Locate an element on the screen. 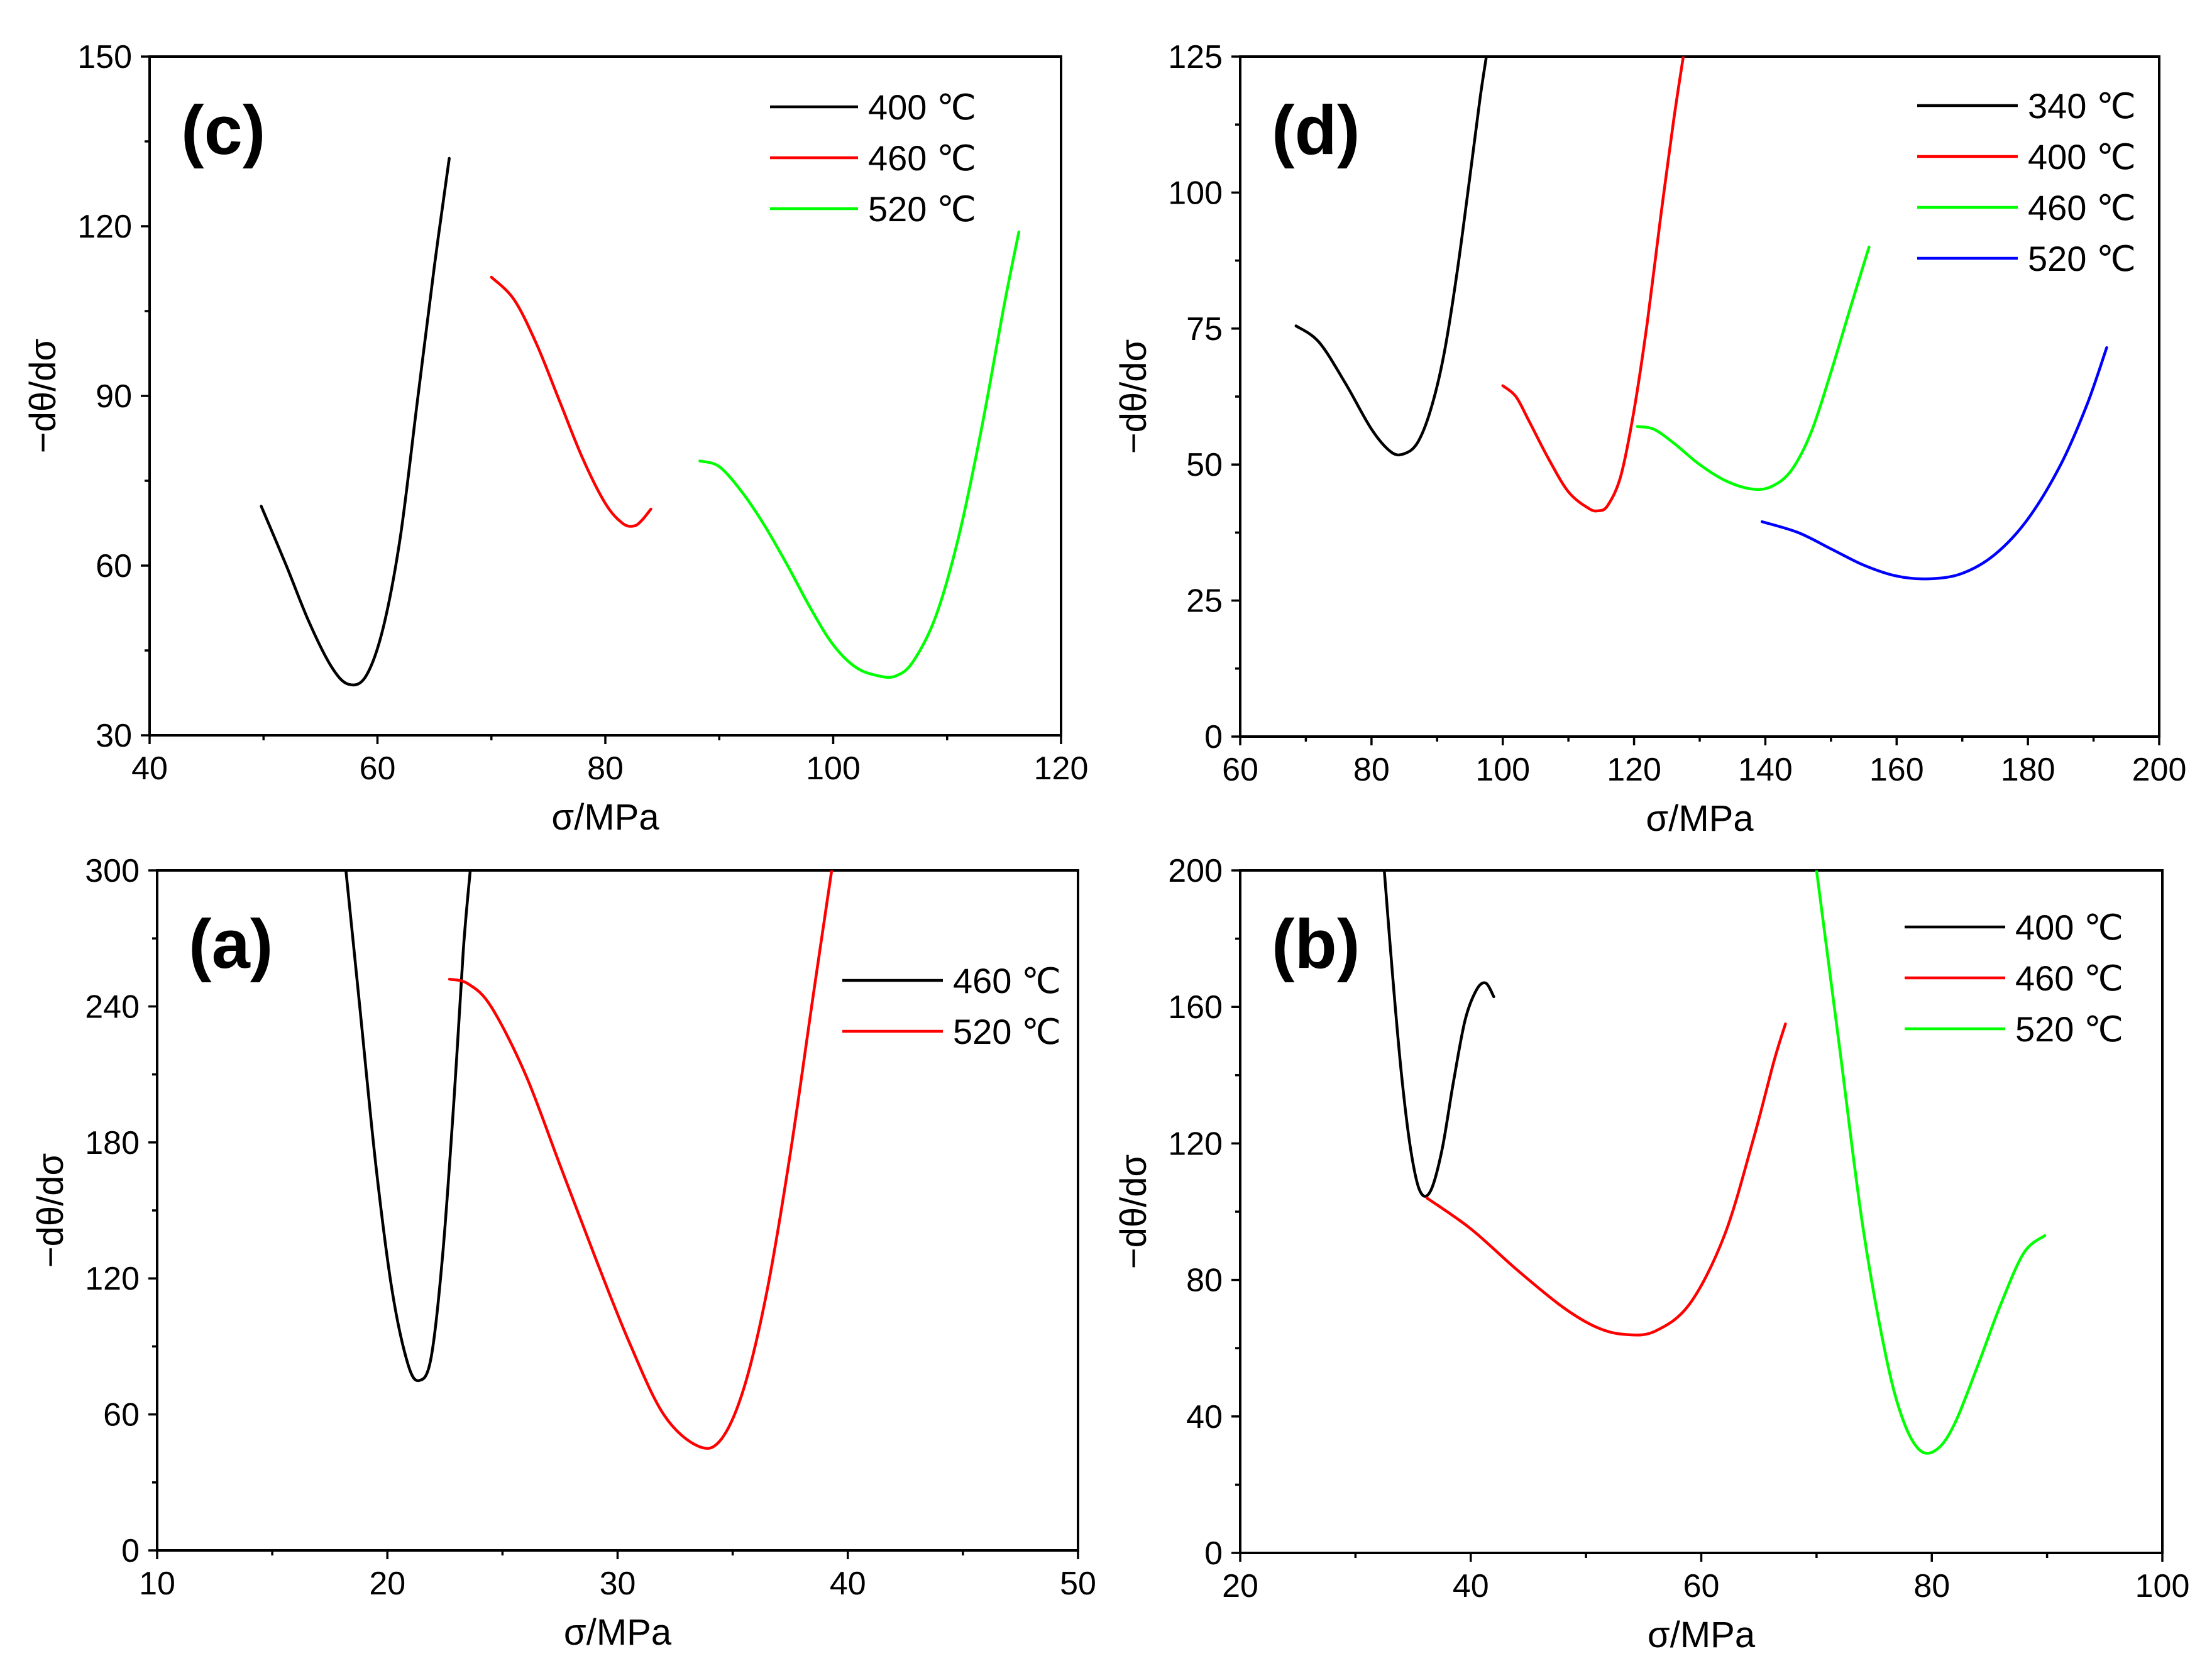 This screenshot has width=2212, height=1656. panel-d-x-tick-label: 200 is located at coordinates (2159, 770).